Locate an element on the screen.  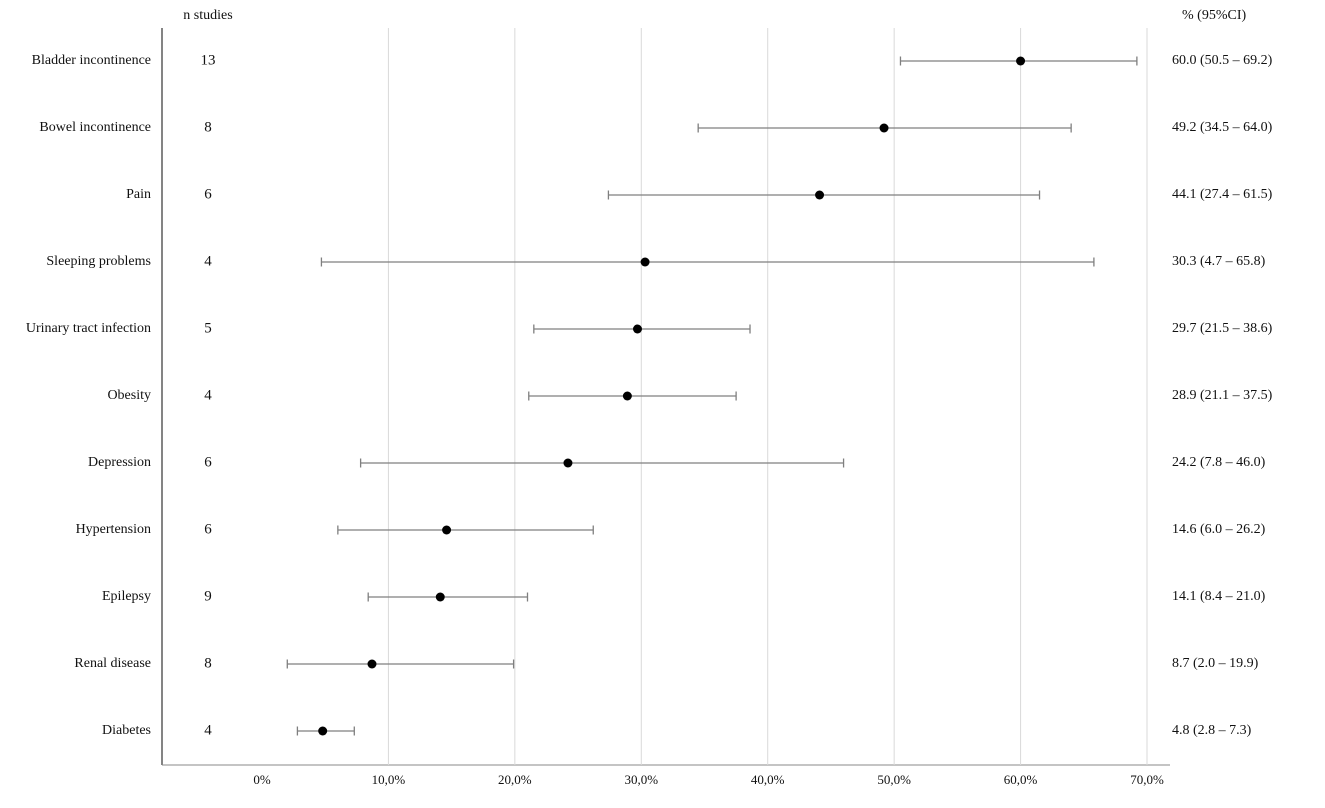
category-label: Bladder incontinence is located at coordinates (91, 60).